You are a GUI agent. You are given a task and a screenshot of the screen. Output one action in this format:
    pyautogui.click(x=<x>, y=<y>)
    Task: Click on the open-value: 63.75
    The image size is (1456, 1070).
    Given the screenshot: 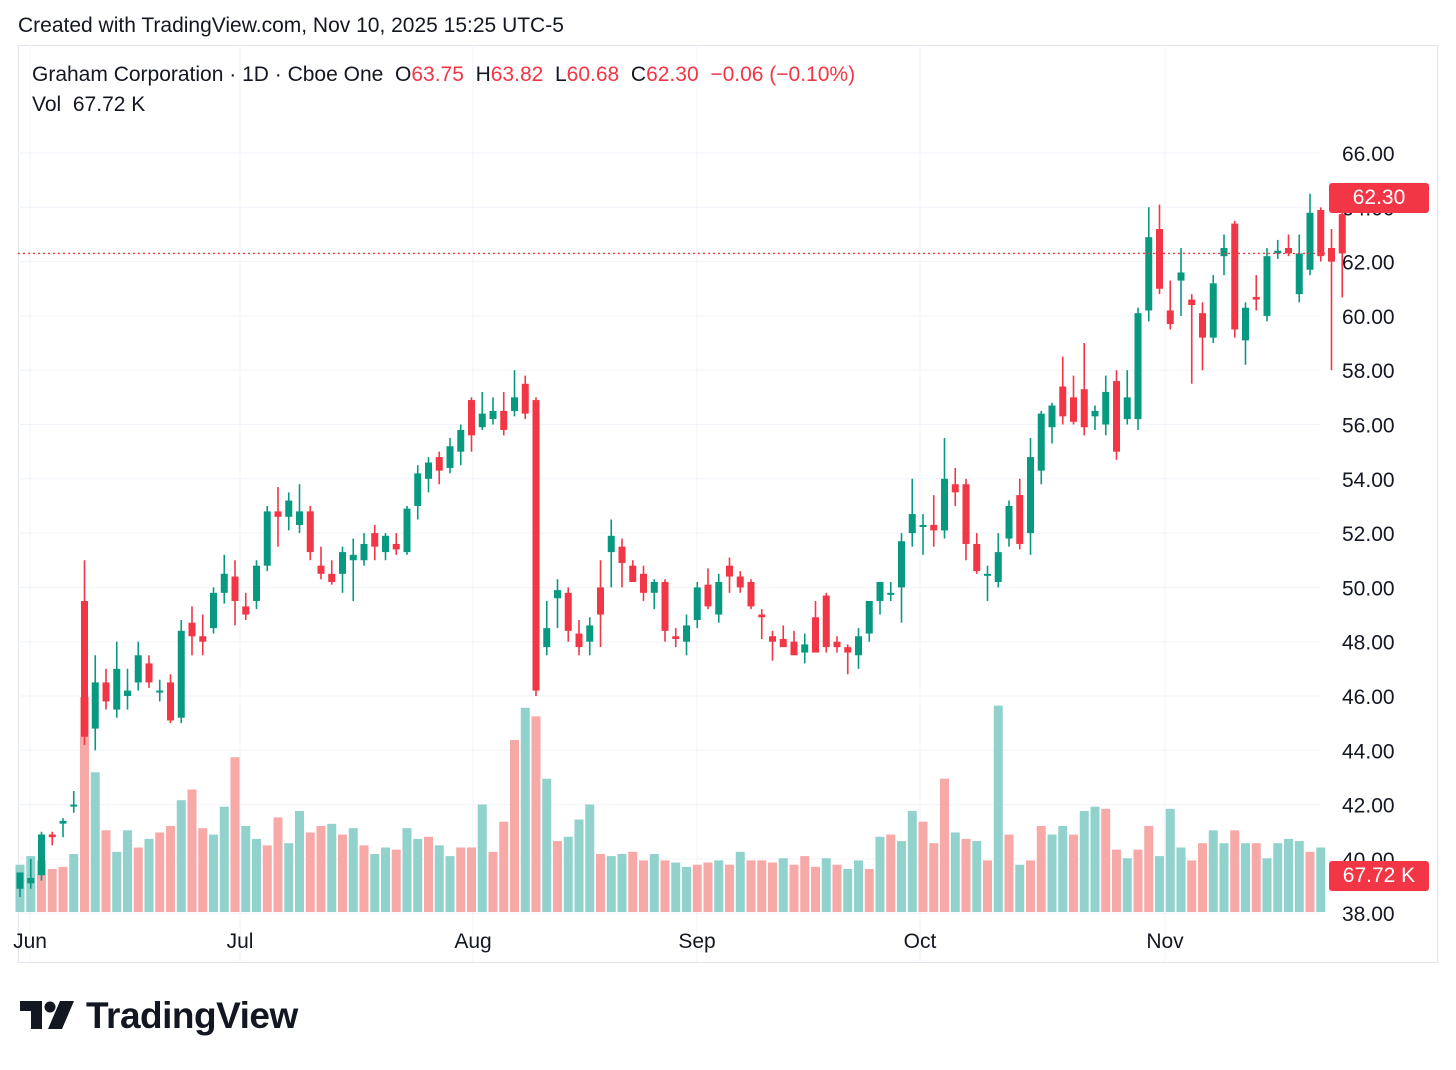 What is the action you would take?
    pyautogui.click(x=437, y=74)
    